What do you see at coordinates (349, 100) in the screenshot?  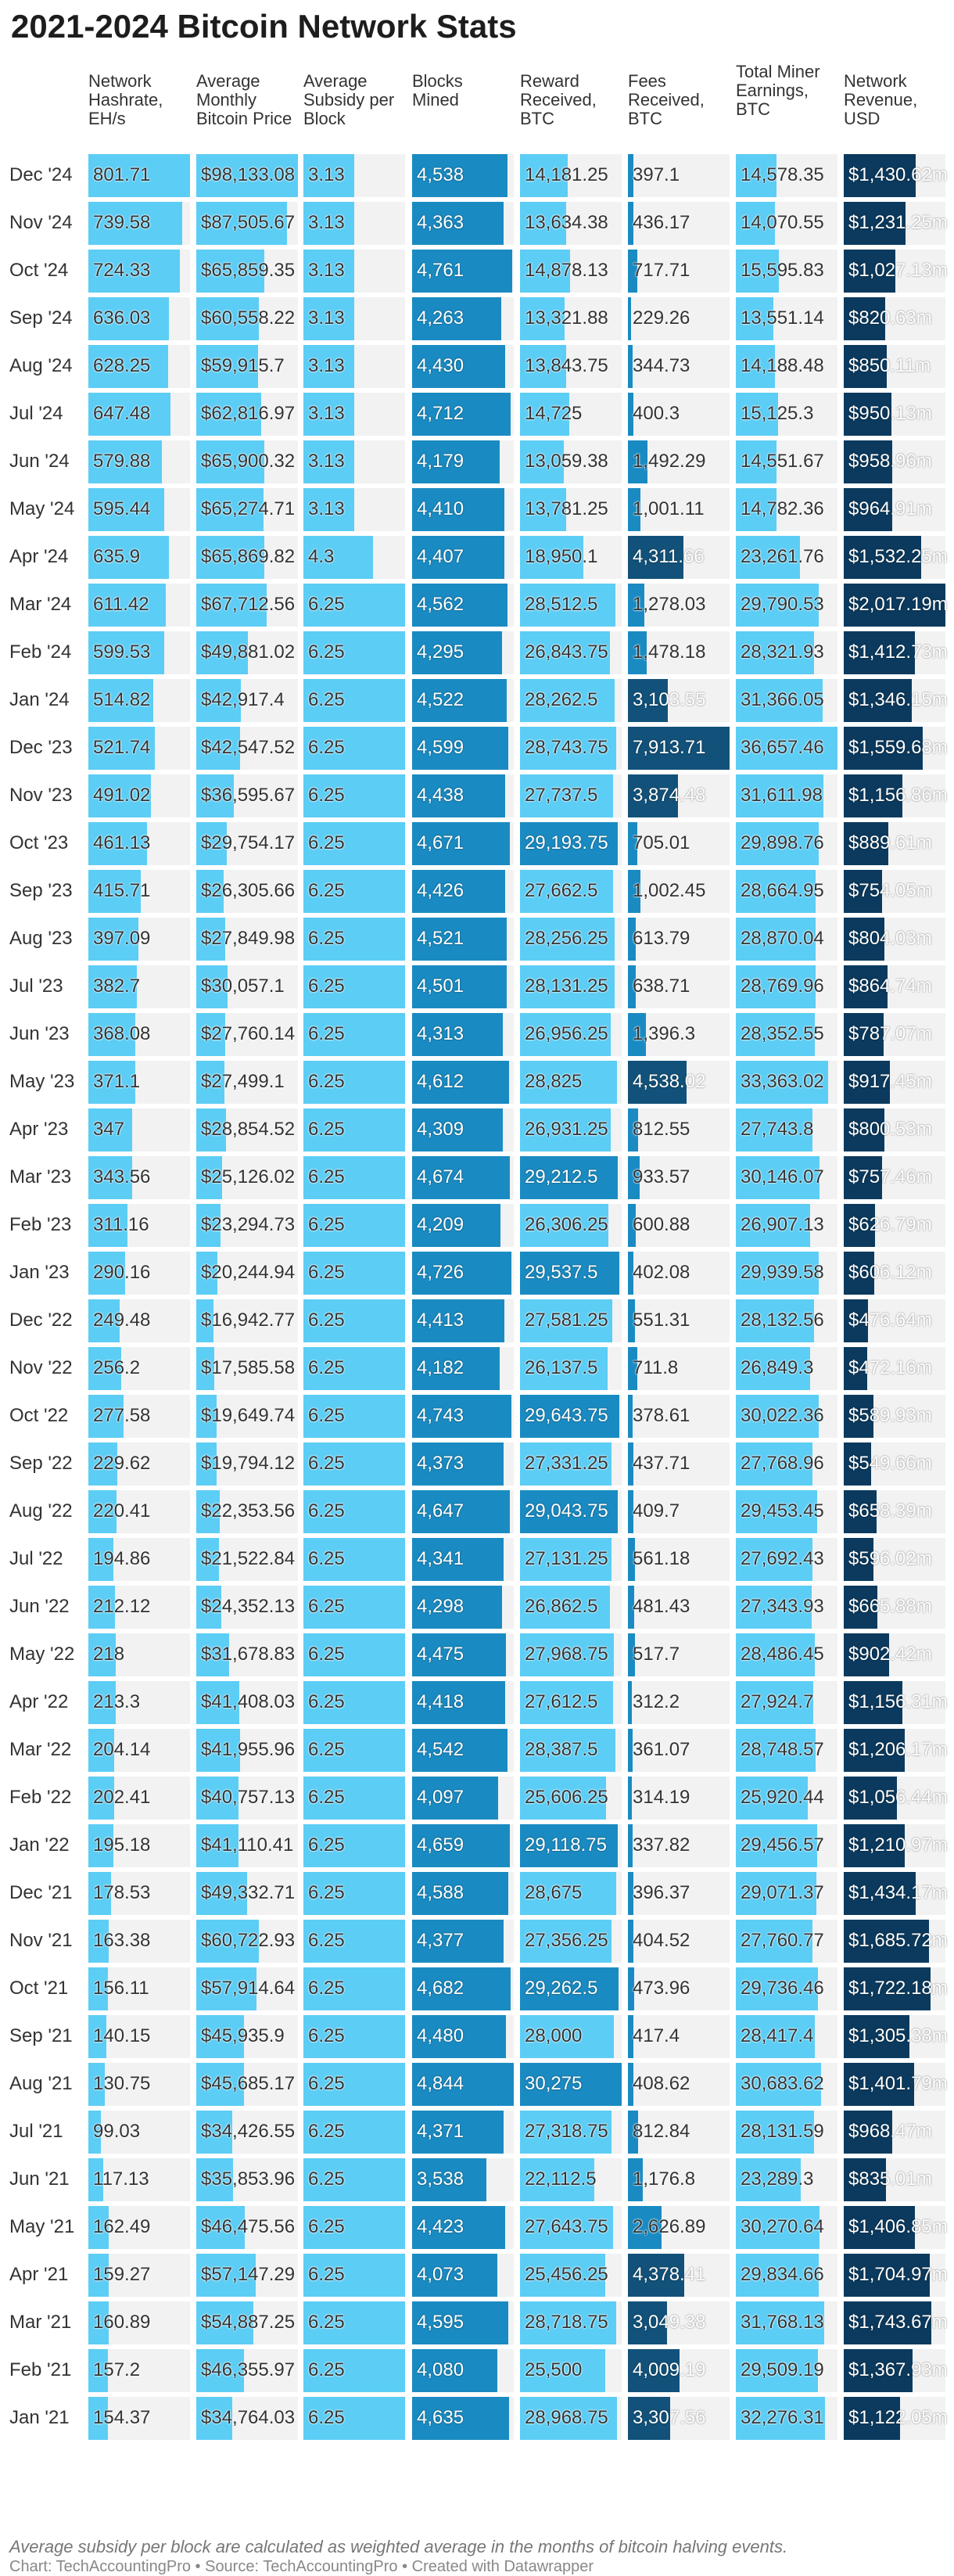 I see `column-header-subsidy: Average Subsidy per Block` at bounding box center [349, 100].